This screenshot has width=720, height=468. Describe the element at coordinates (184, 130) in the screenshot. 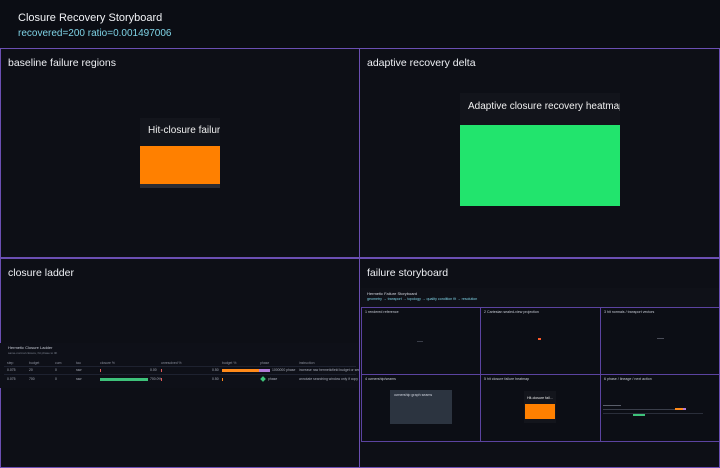

I see `heatmap-label: Hit-closure failure heatmap` at that location.